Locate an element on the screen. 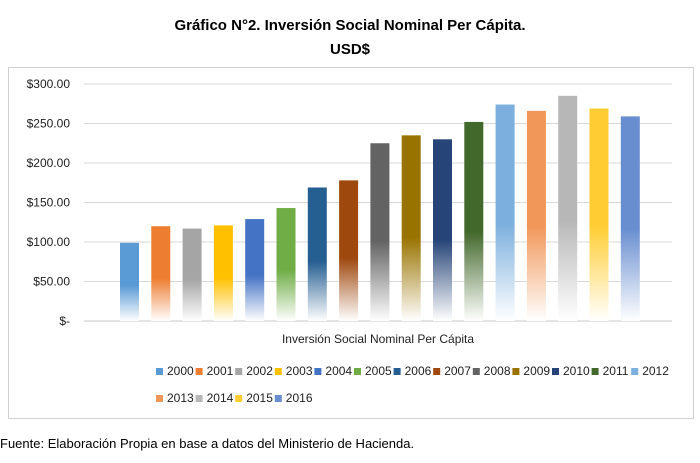 The width and height of the screenshot is (700, 463). bar-2011 is located at coordinates (474, 221).